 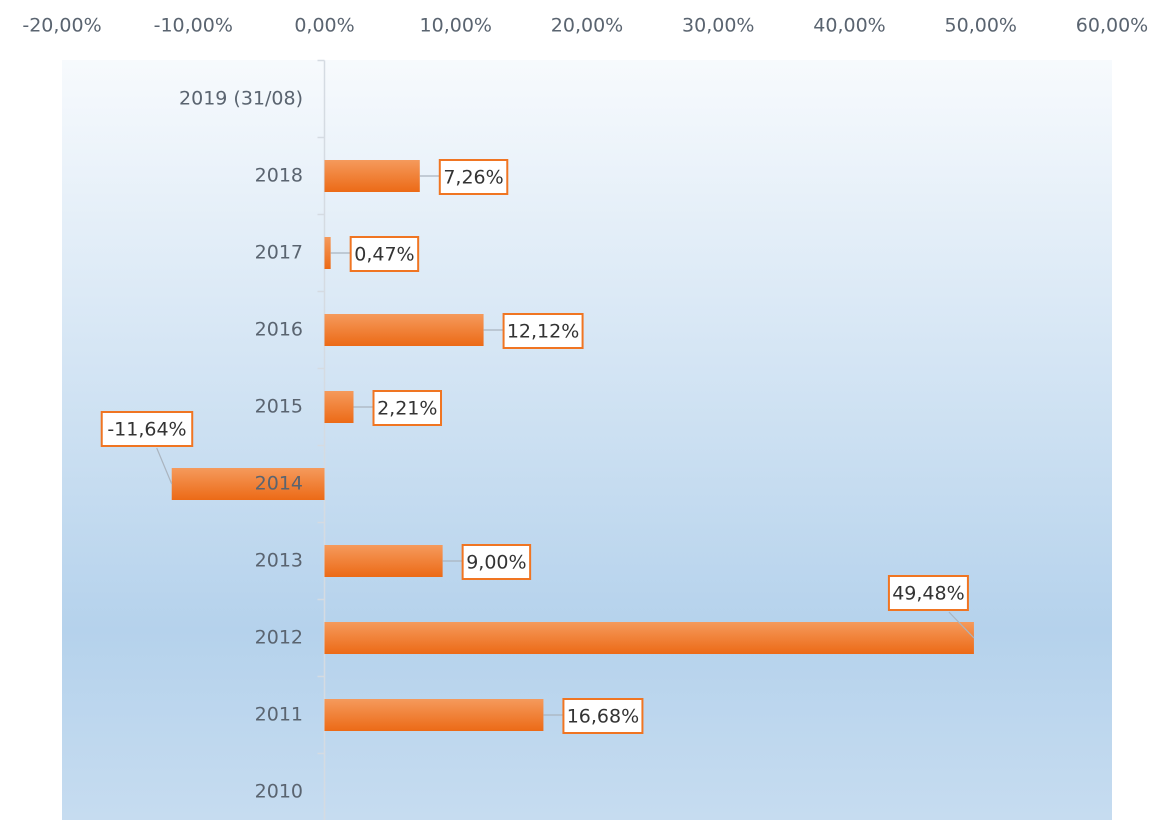 What do you see at coordinates (279, 792) in the screenshot?
I see `y-tick-label: 2010` at bounding box center [279, 792].